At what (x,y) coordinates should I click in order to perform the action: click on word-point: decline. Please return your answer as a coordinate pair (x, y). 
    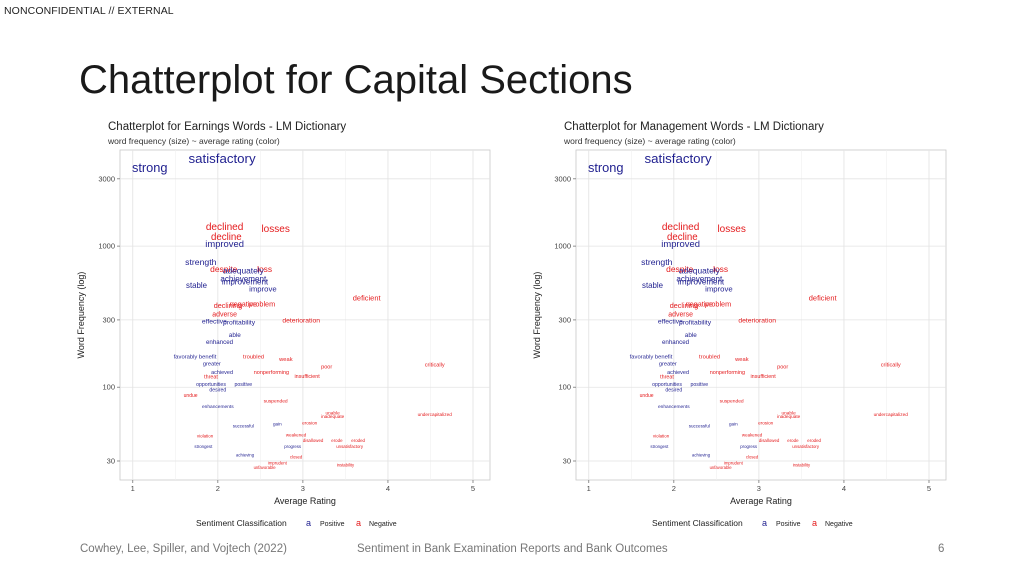
    Looking at the image, I should click on (682, 237).